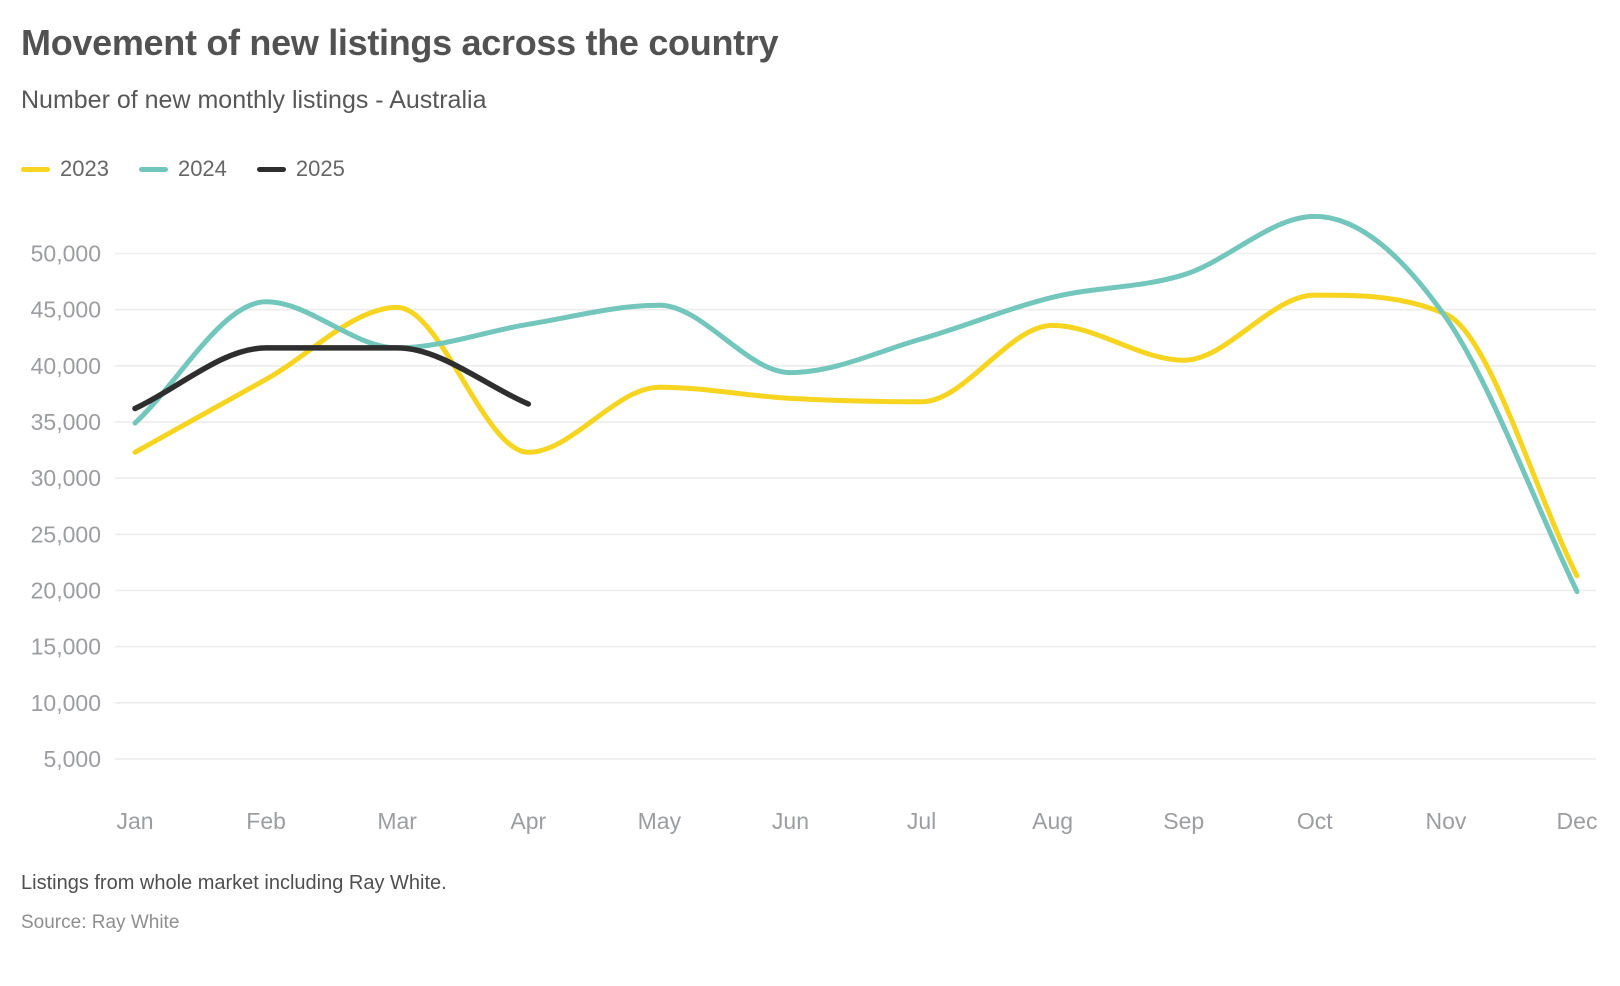  What do you see at coordinates (66, 647) in the screenshot?
I see `y-tick-label-15000: 15,000` at bounding box center [66, 647].